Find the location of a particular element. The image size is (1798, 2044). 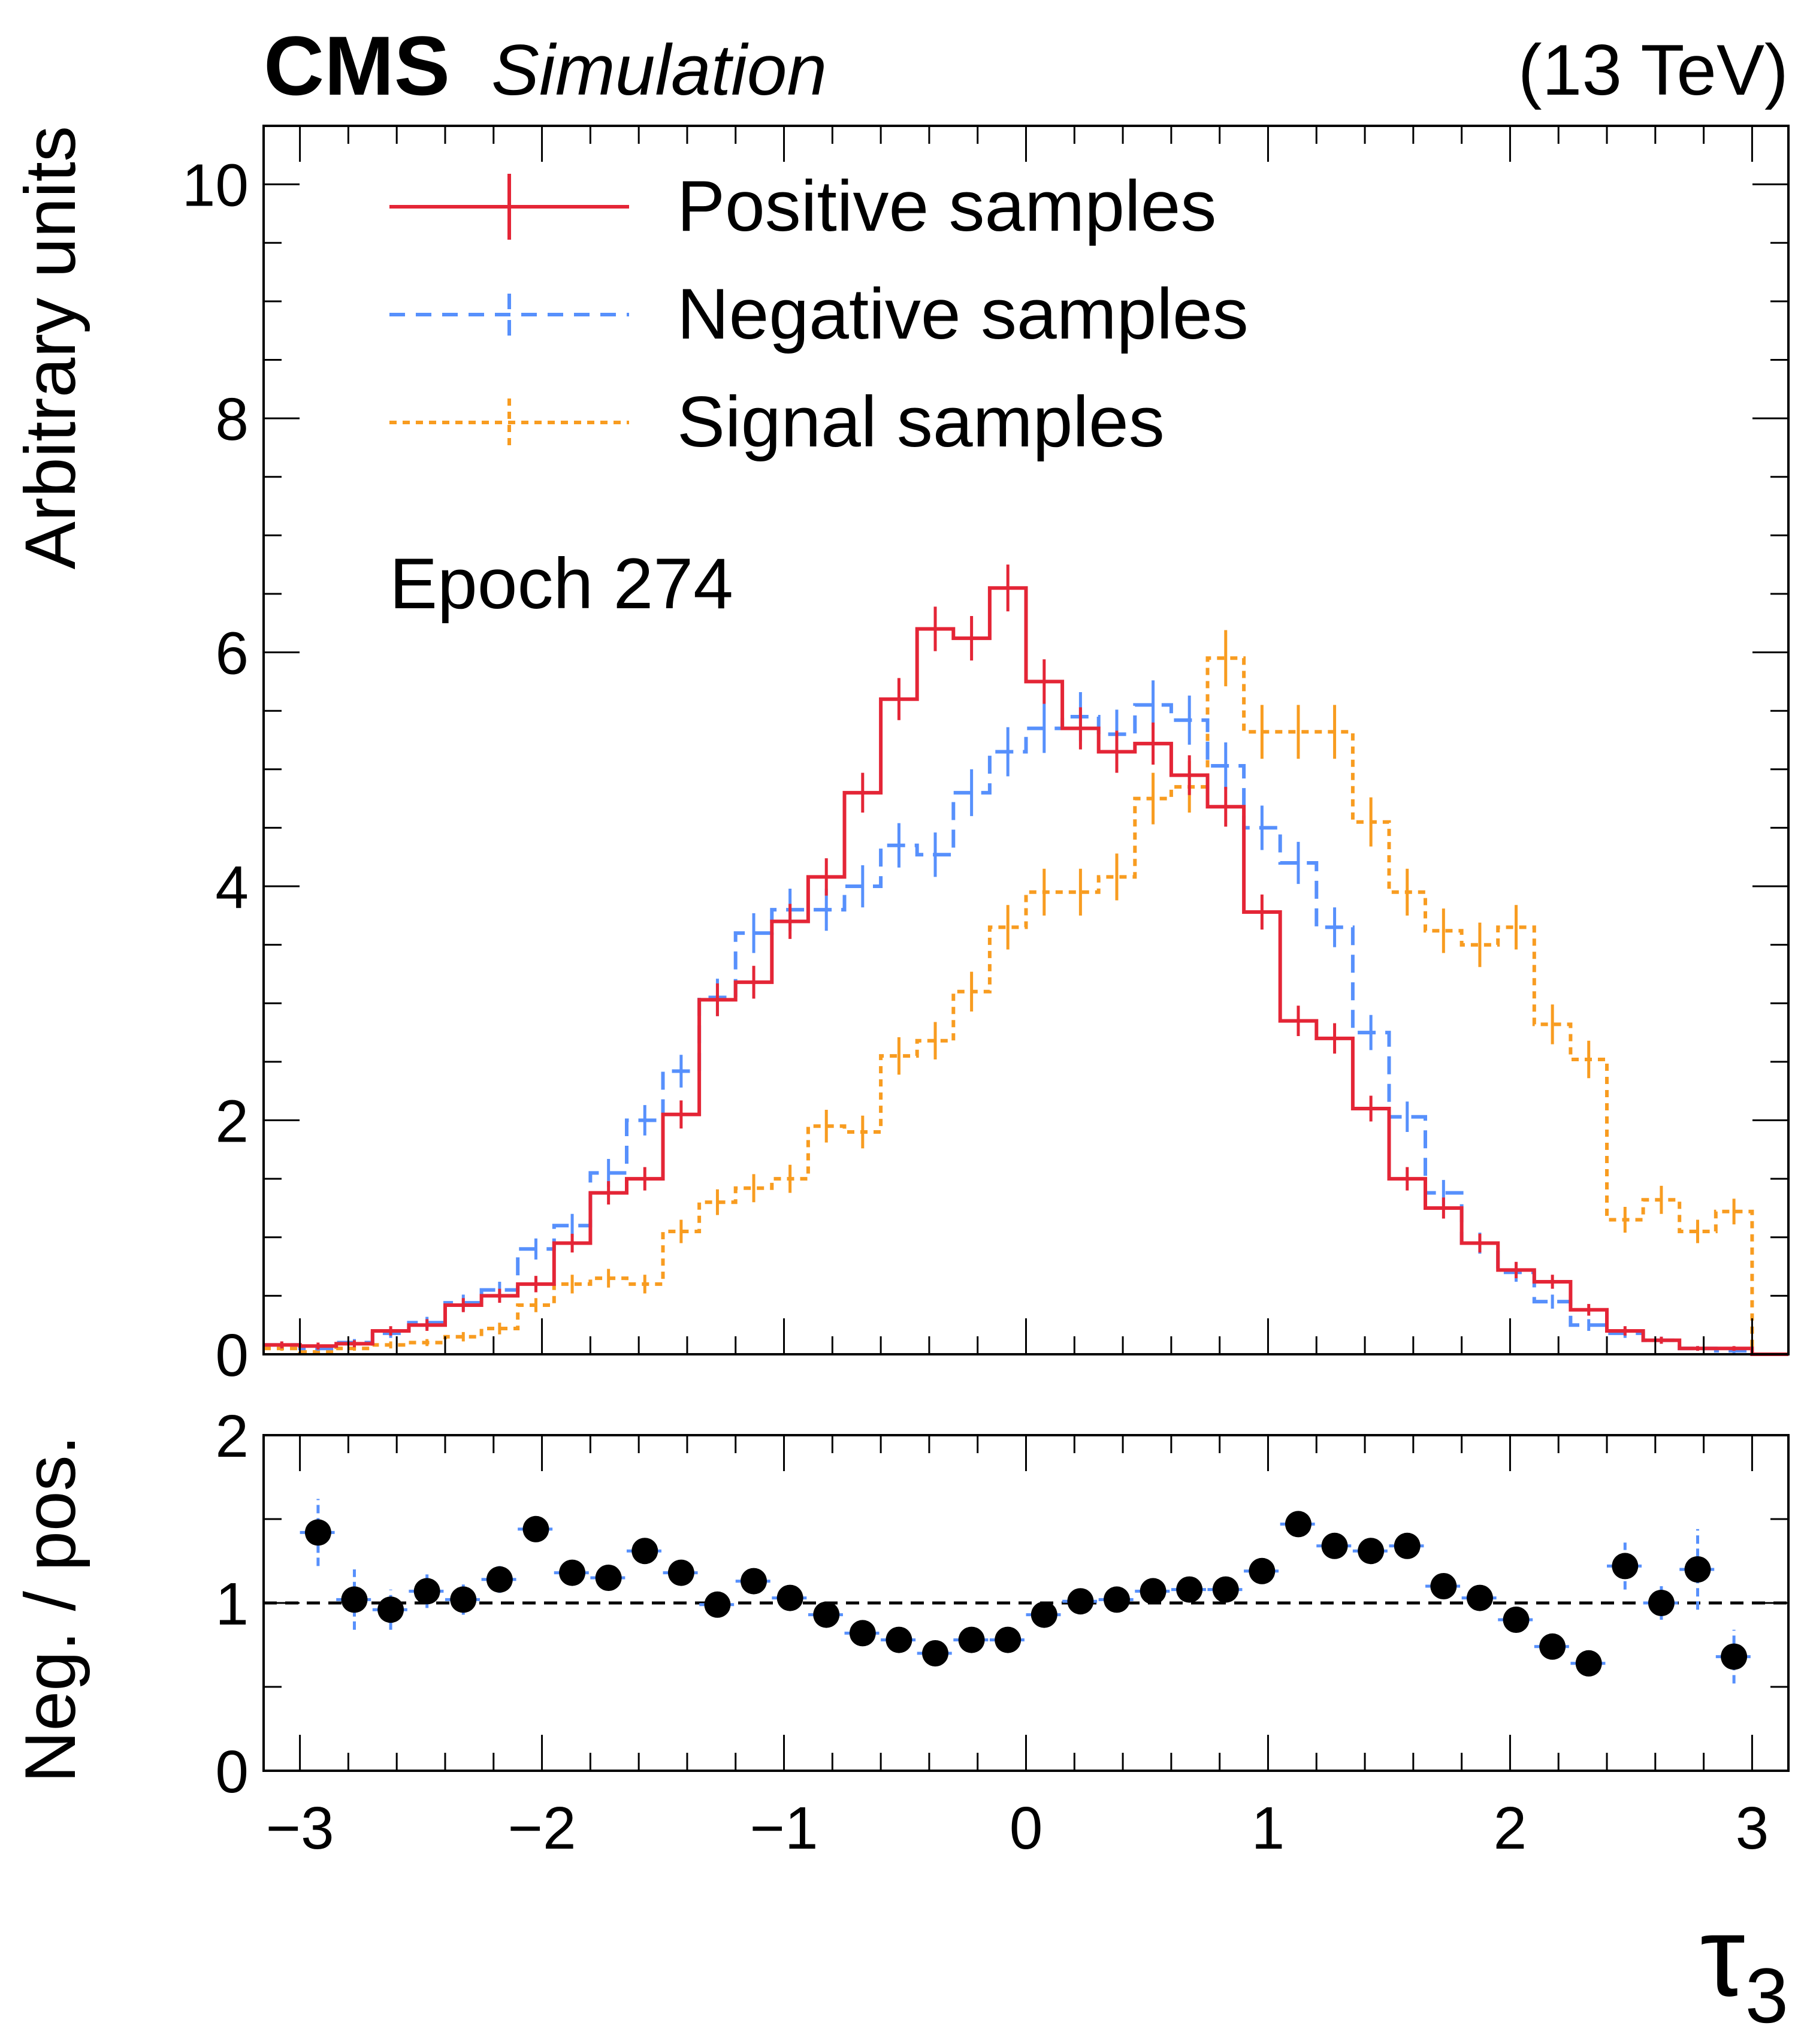

main-ylabel: Arbitrary units is located at coordinates (50, 348).